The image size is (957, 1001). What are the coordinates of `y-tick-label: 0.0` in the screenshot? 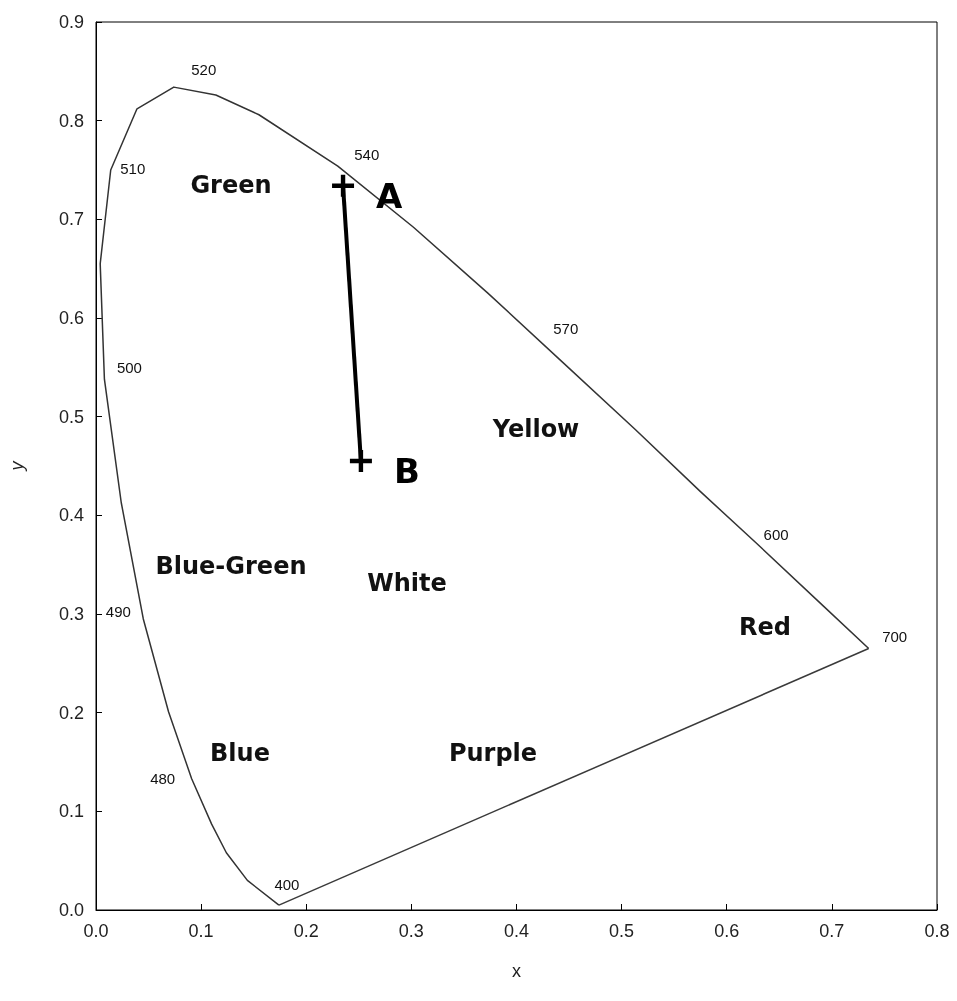 It's located at (71, 910).